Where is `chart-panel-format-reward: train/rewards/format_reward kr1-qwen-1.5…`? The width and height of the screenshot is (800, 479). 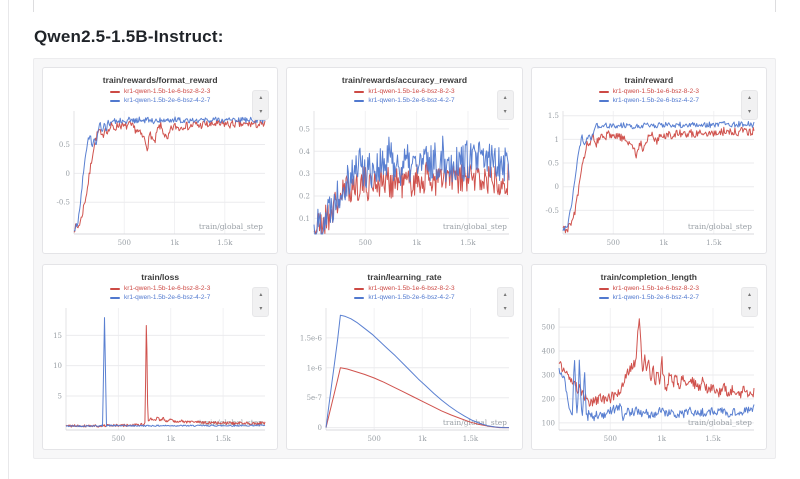 chart-panel-format-reward: train/rewards/format_reward kr1-qwen-1.5… is located at coordinates (160, 160).